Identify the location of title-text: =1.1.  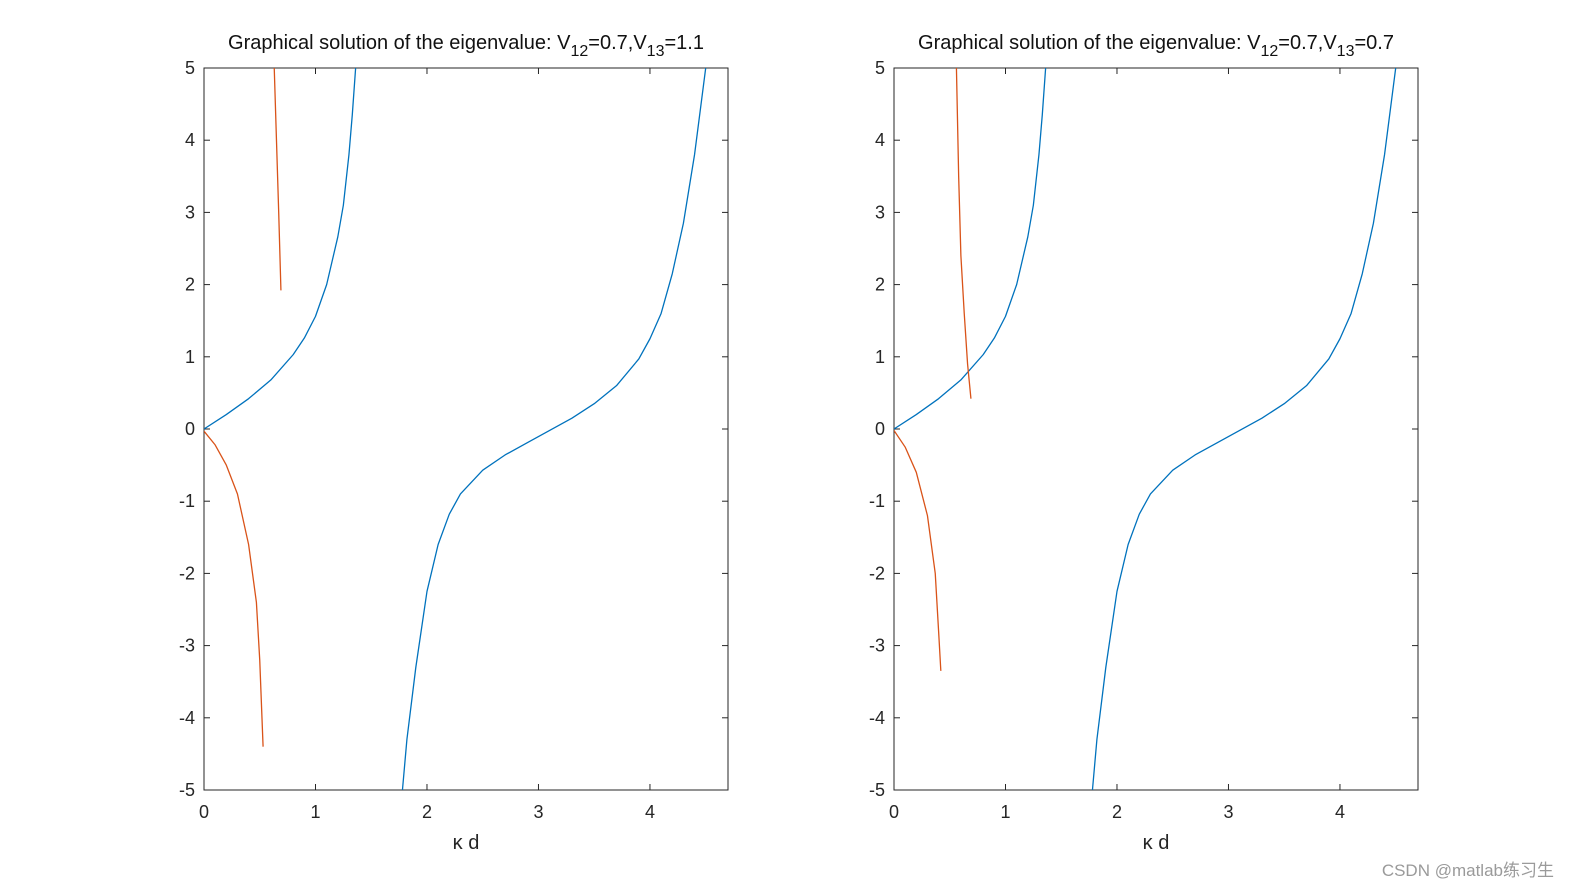
(683, 43).